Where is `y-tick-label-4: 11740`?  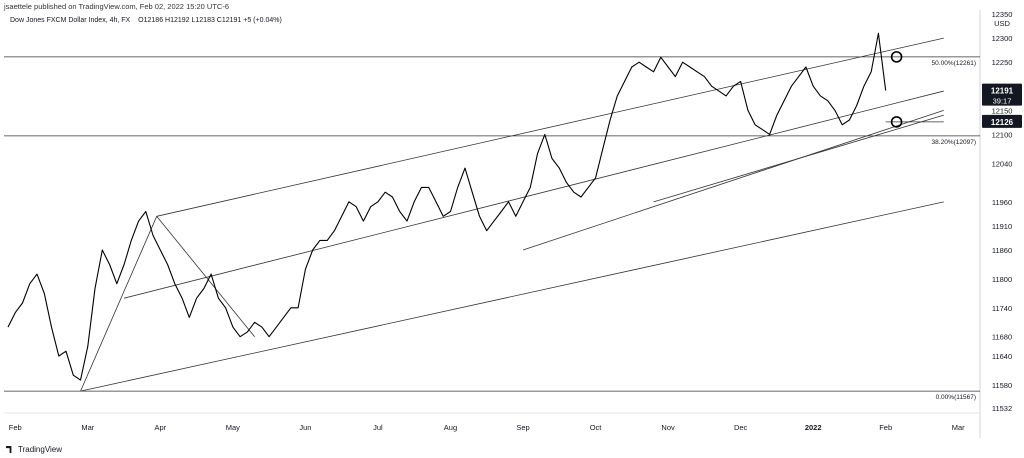 y-tick-label-4: 11740 is located at coordinates (1002, 308).